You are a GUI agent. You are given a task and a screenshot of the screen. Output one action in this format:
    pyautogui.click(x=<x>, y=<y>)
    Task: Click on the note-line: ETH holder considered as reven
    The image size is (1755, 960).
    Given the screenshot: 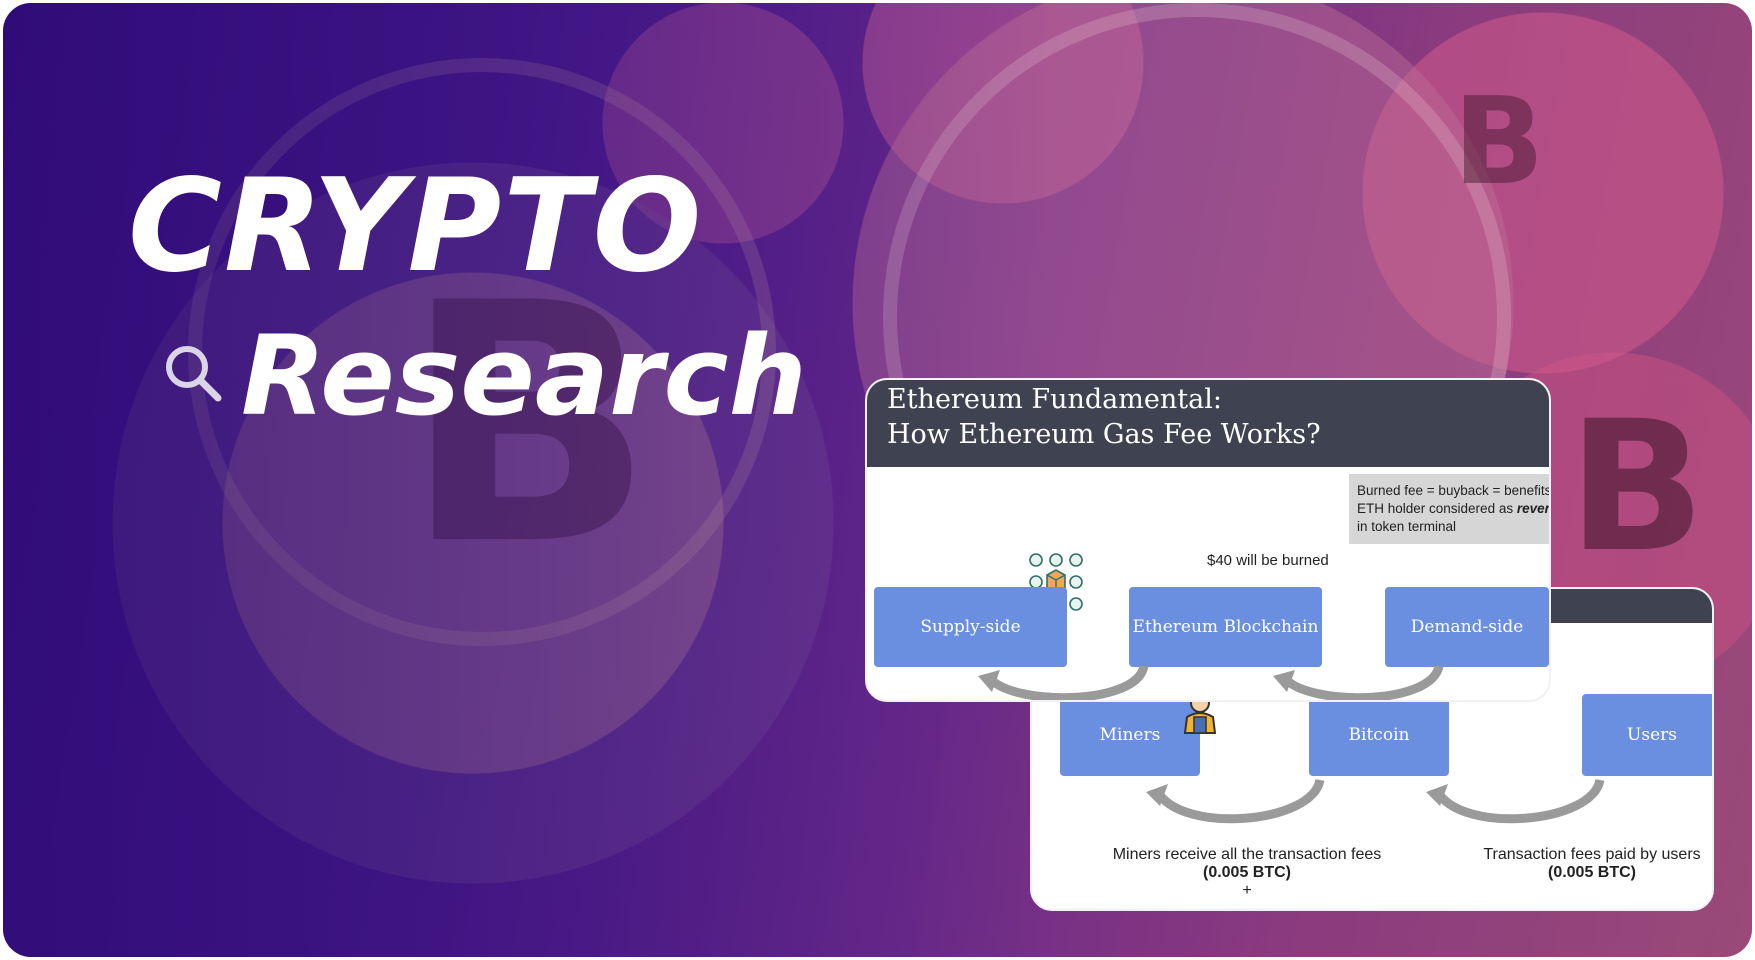 What is the action you would take?
    pyautogui.click(x=1453, y=509)
    